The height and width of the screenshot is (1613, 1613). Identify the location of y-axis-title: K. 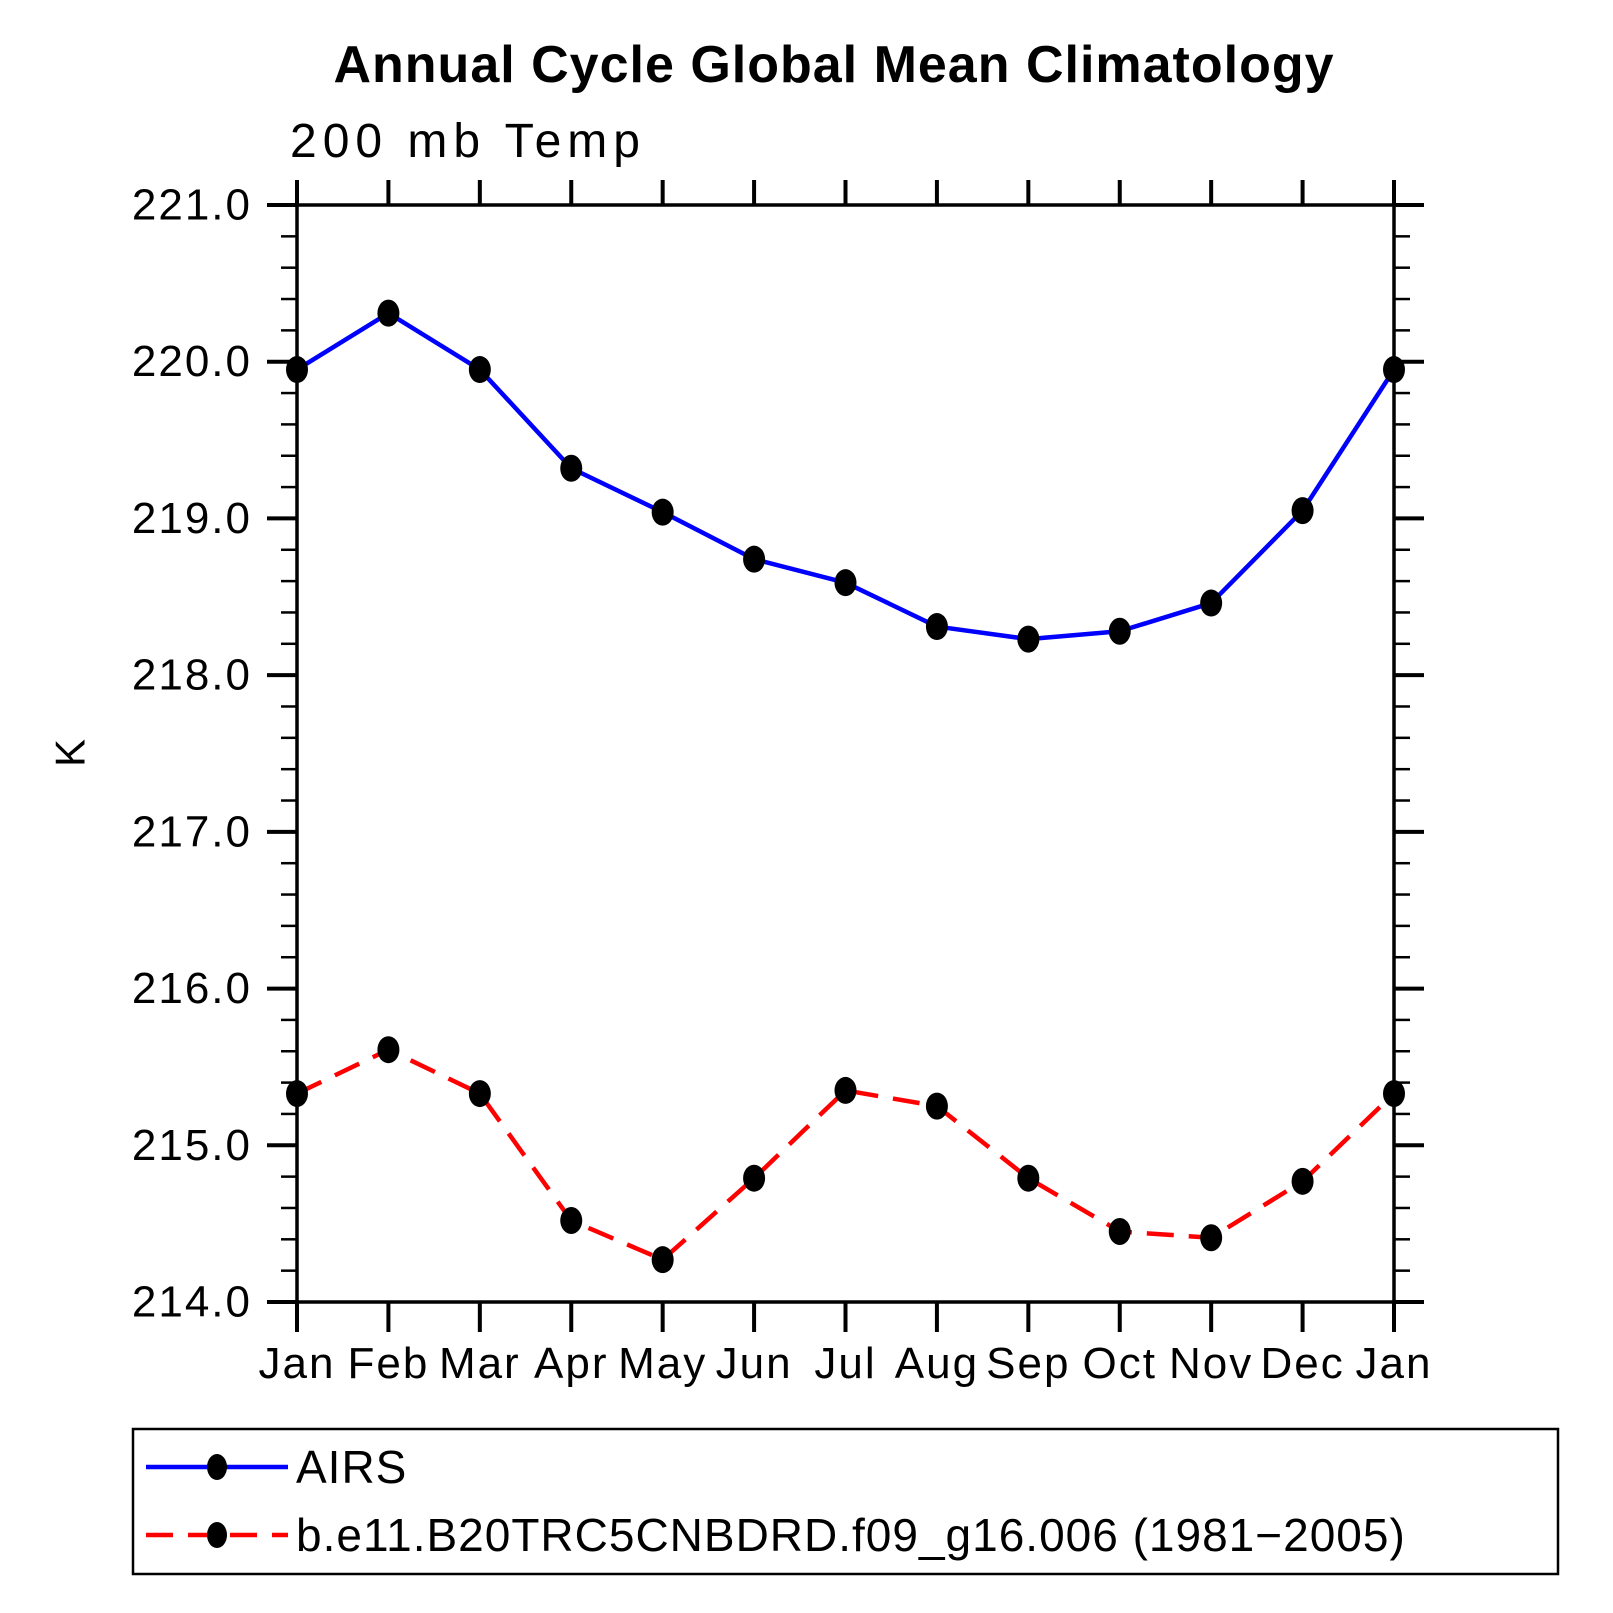
(70, 753).